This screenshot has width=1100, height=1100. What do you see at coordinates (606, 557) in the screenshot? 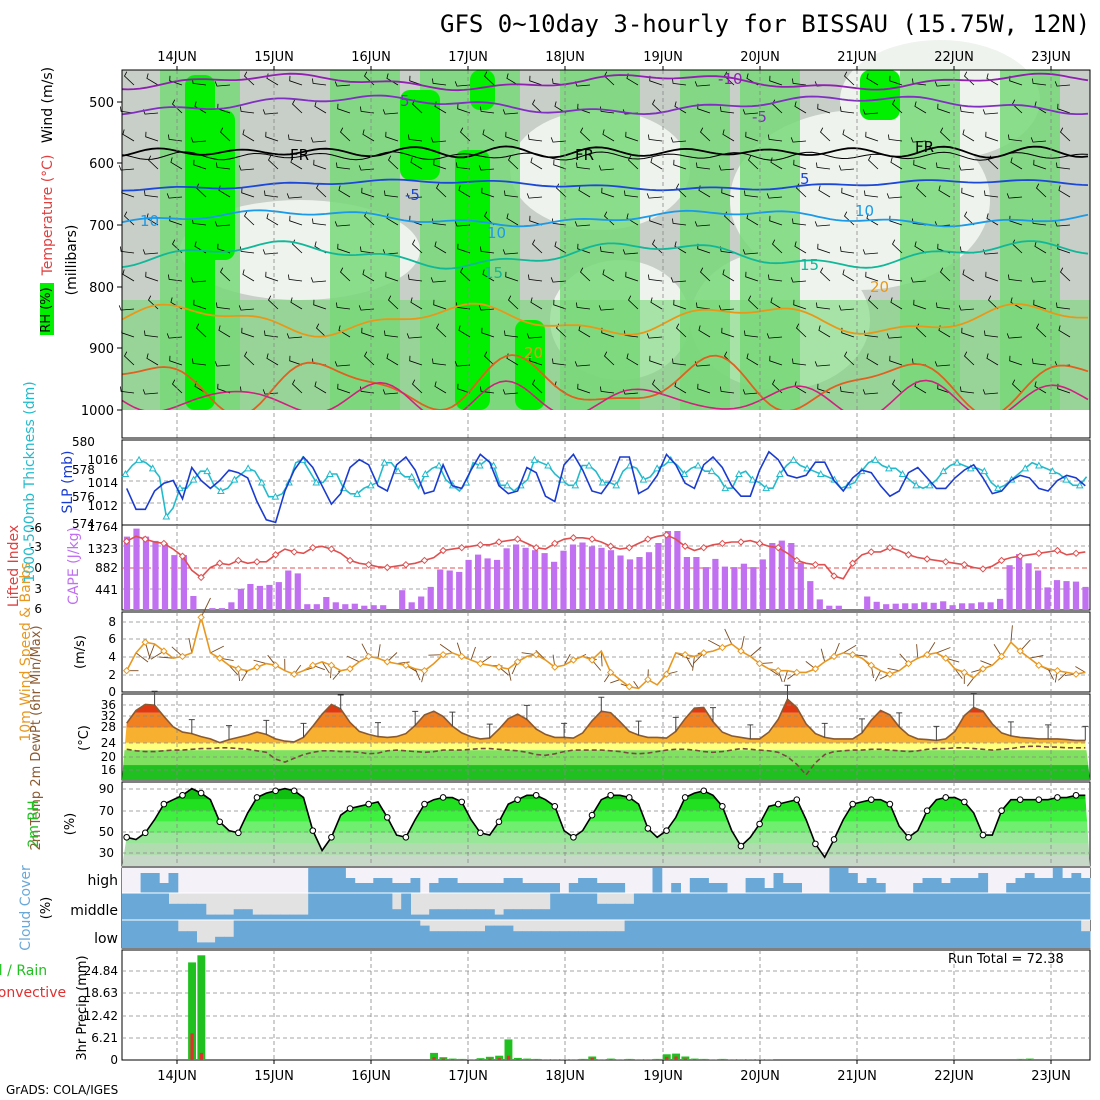
I see `lifted-index-line` at bounding box center [606, 557].